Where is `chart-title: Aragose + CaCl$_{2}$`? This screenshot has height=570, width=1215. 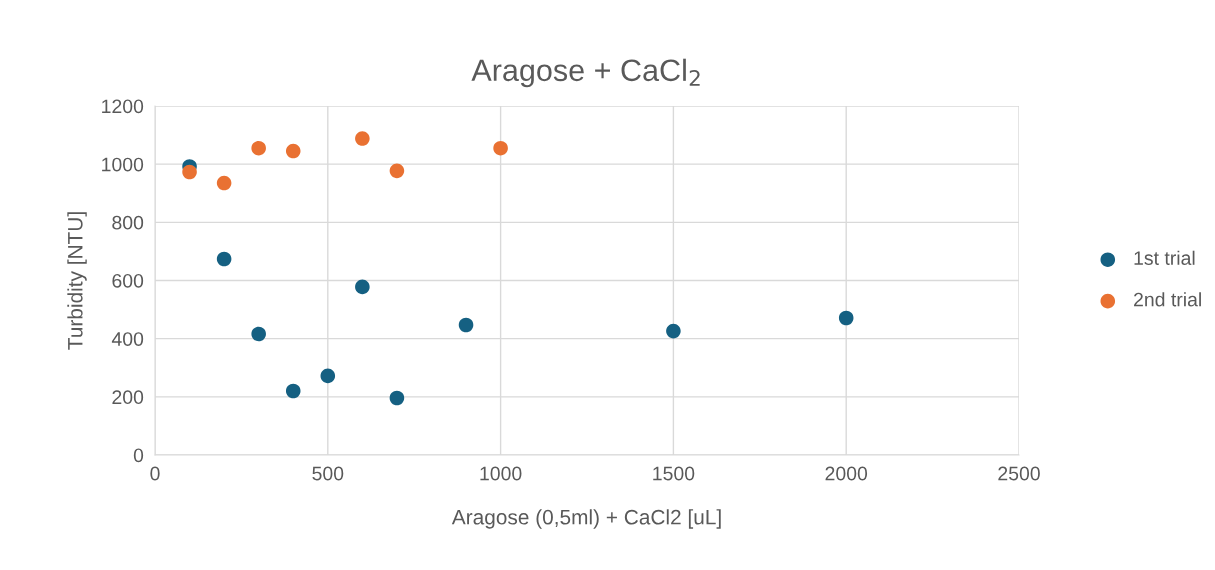
chart-title: Aragose + CaCl$_{2}$ is located at coordinates (585, 73).